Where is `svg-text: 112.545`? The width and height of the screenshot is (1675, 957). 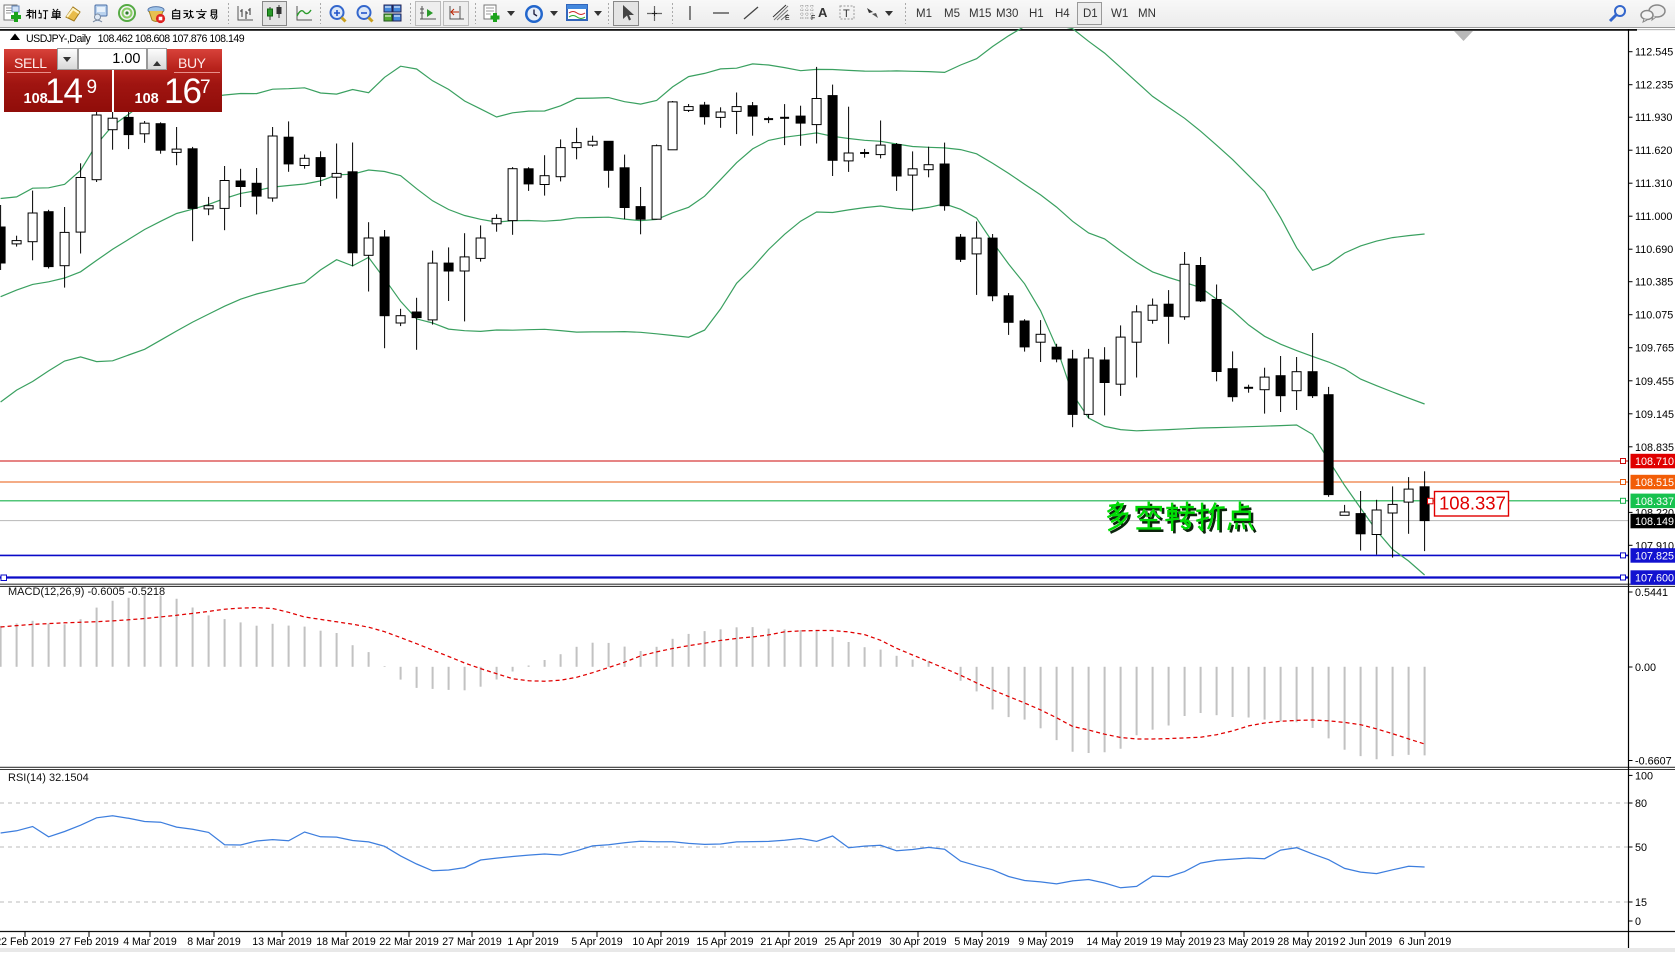 svg-text: 112.545 is located at coordinates (1654, 53).